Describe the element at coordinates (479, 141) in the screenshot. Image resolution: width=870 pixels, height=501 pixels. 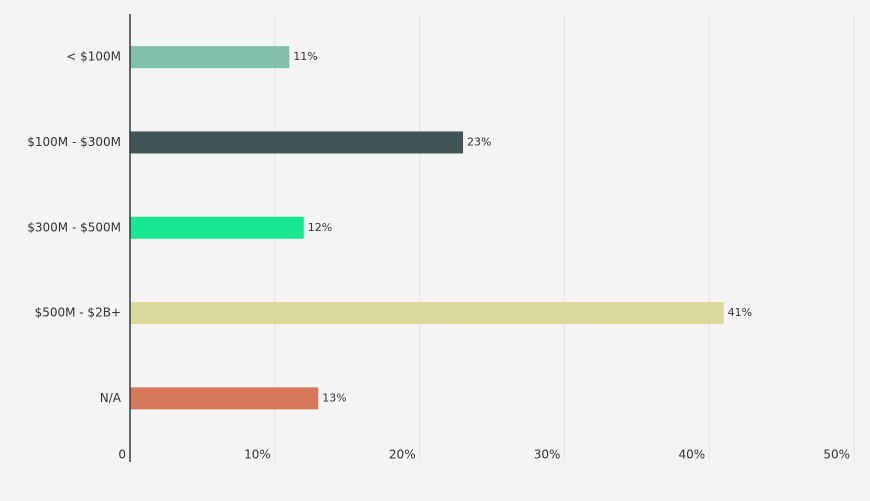
I see `value-label: 23%` at that location.